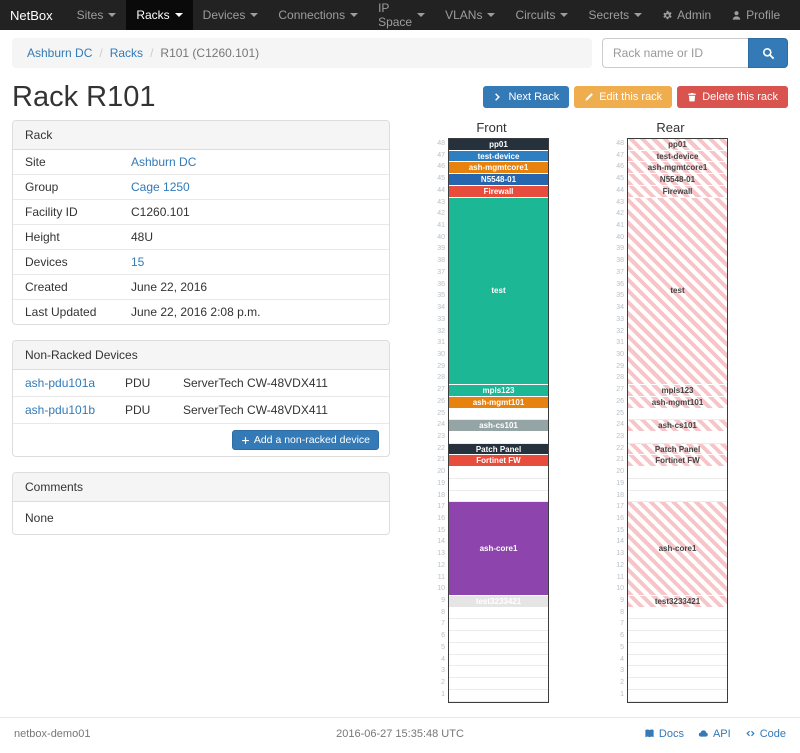 This screenshot has width=800, height=753. I want to click on nav-item-profile: Profile, so click(755, 15).